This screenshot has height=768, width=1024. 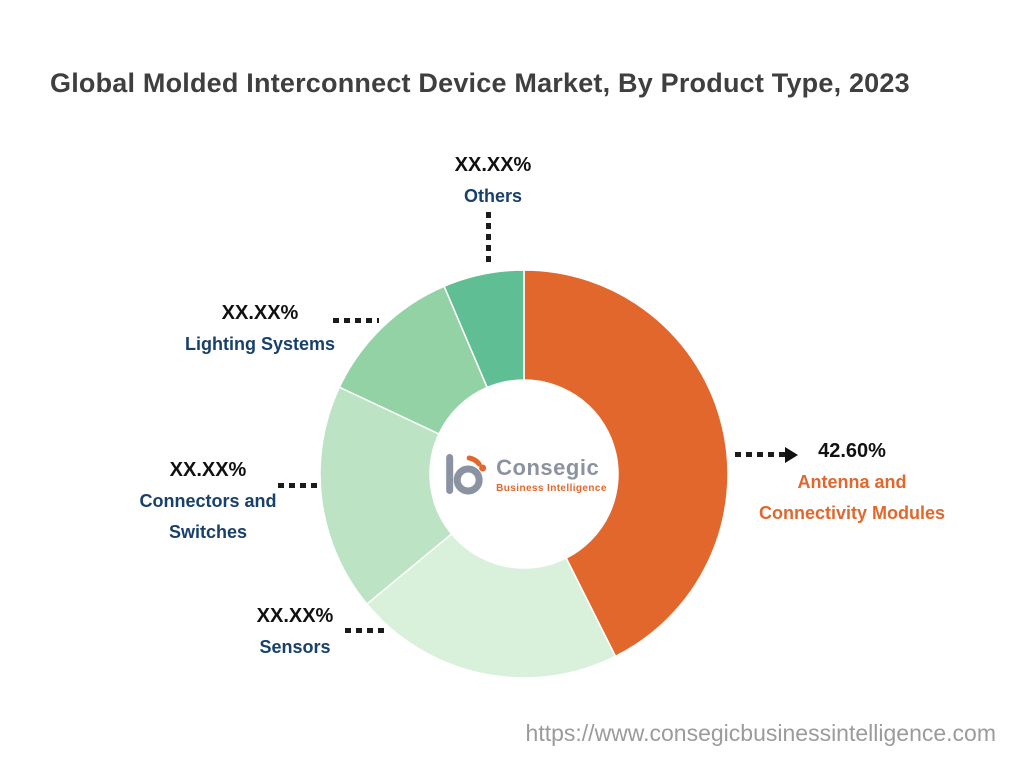 I want to click on callout-antenna: 42.60% Antenna and Connectivity Modules, so click(x=852, y=482).